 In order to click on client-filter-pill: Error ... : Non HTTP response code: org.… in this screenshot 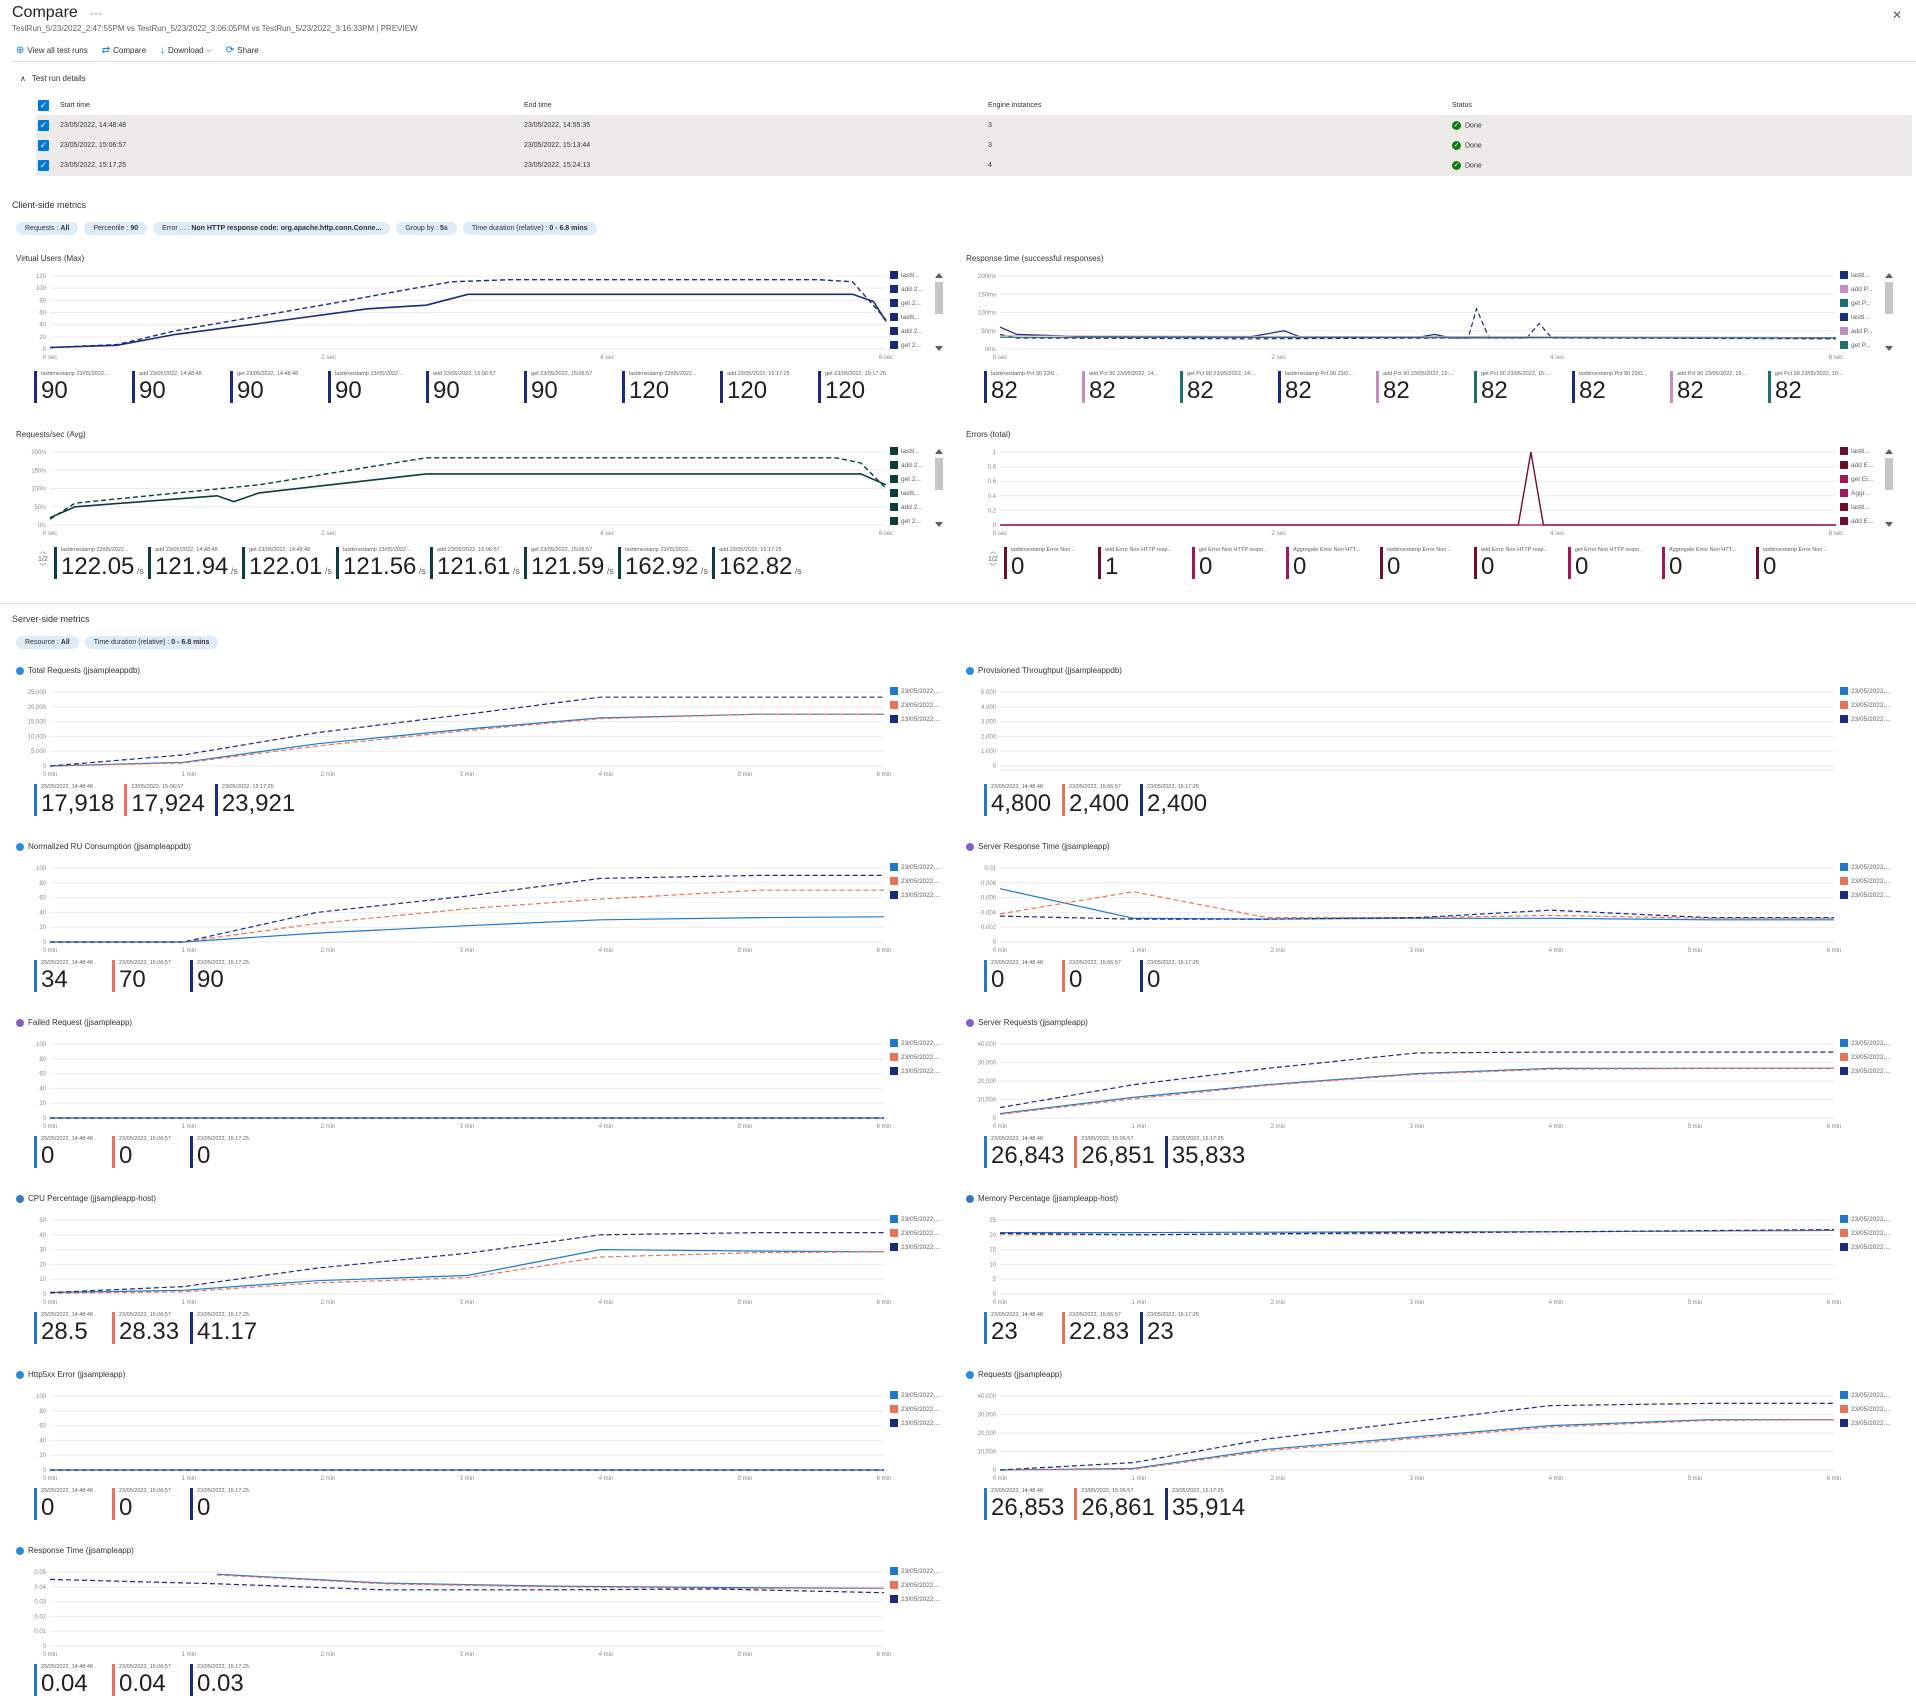, I will do `click(272, 228)`.